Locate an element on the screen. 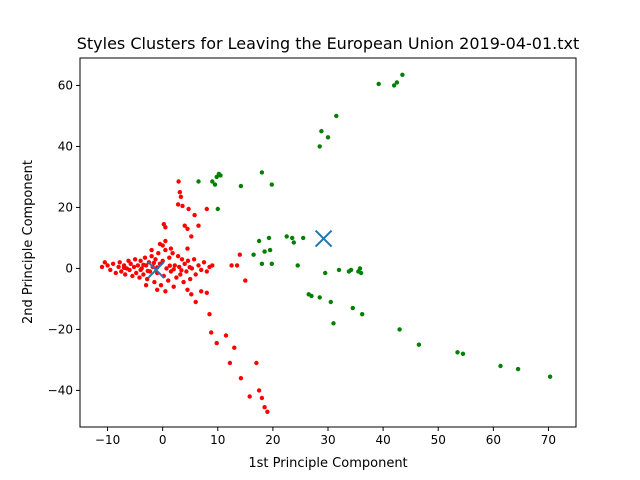  y-tick-label: 0 is located at coordinates (69, 268).